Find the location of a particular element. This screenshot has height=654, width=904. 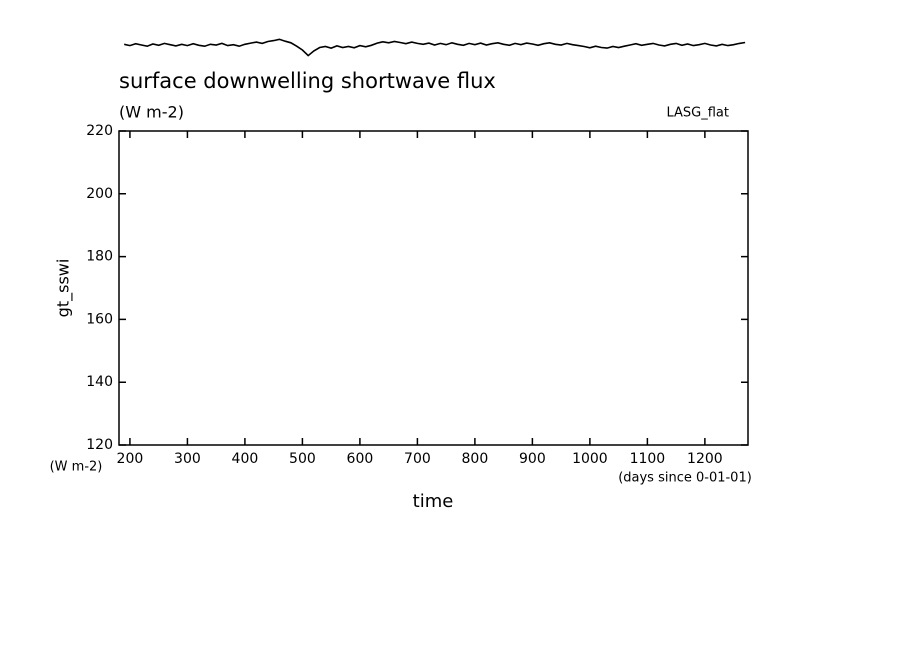

data-line is located at coordinates (435, 47).